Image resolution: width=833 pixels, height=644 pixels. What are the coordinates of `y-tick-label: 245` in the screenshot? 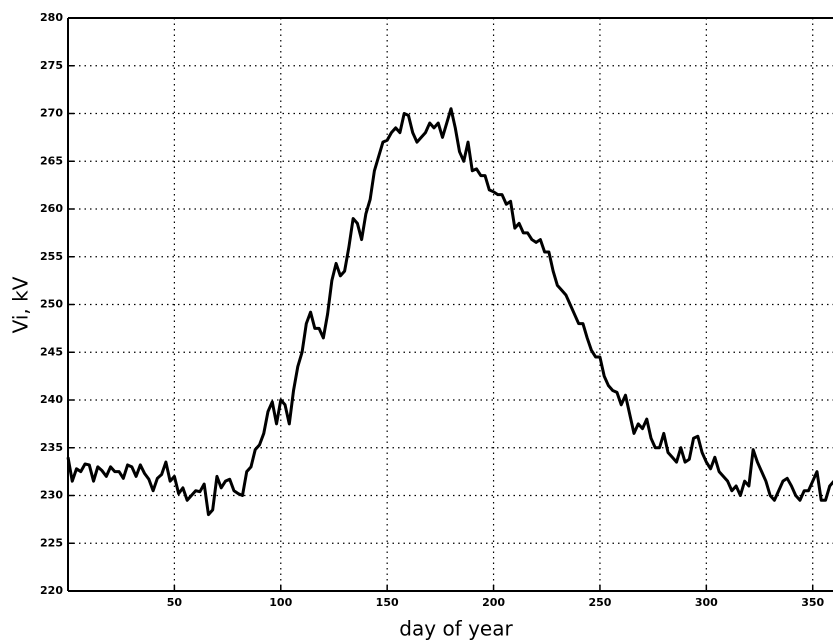 It's located at (51, 351).